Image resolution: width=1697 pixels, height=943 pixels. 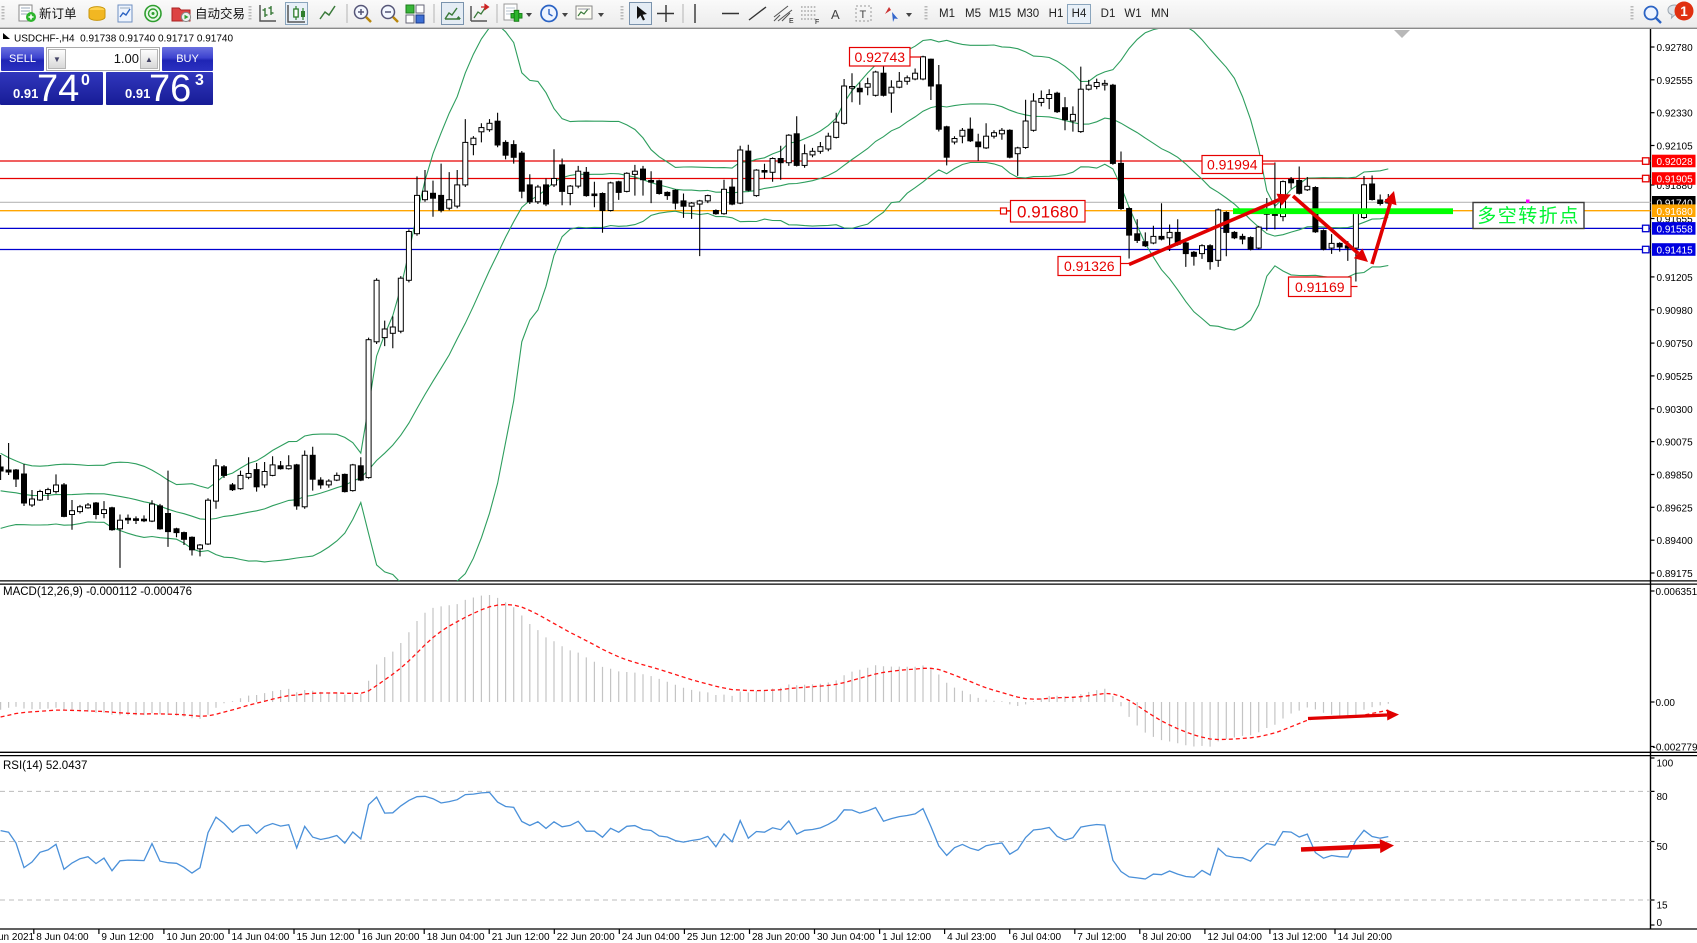 I want to click on svg-text: Jun 2021, so click(x=17, y=937).